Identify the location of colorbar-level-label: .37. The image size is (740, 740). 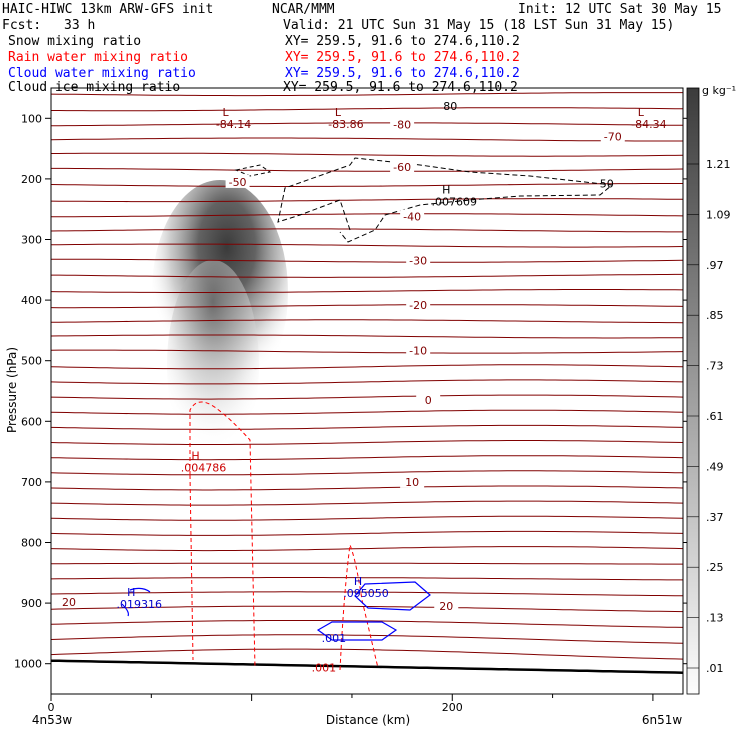
(715, 517).